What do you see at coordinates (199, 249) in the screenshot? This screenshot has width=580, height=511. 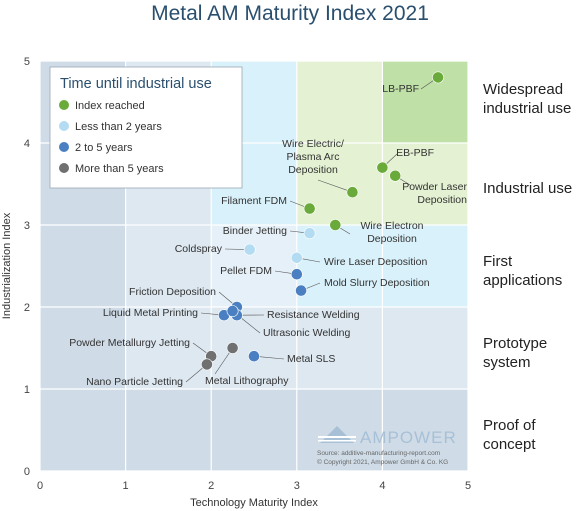 I see `point-label-coldspray: Coldspray` at bounding box center [199, 249].